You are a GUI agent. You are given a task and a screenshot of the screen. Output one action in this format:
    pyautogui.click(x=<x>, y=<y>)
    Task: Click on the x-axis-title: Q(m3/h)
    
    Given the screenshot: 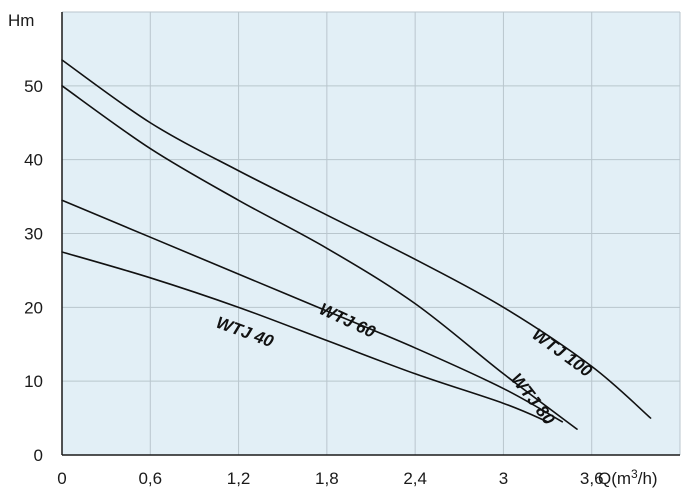 What is the action you would take?
    pyautogui.click(x=628, y=477)
    